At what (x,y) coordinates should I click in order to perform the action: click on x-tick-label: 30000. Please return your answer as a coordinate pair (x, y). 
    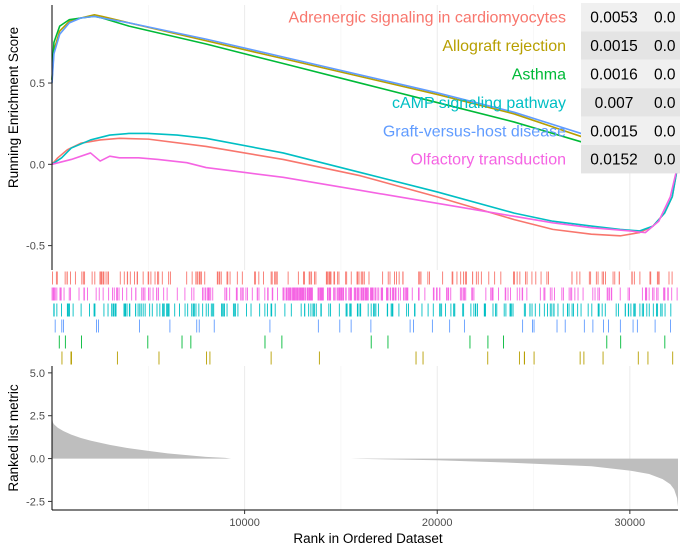
    Looking at the image, I should click on (630, 523).